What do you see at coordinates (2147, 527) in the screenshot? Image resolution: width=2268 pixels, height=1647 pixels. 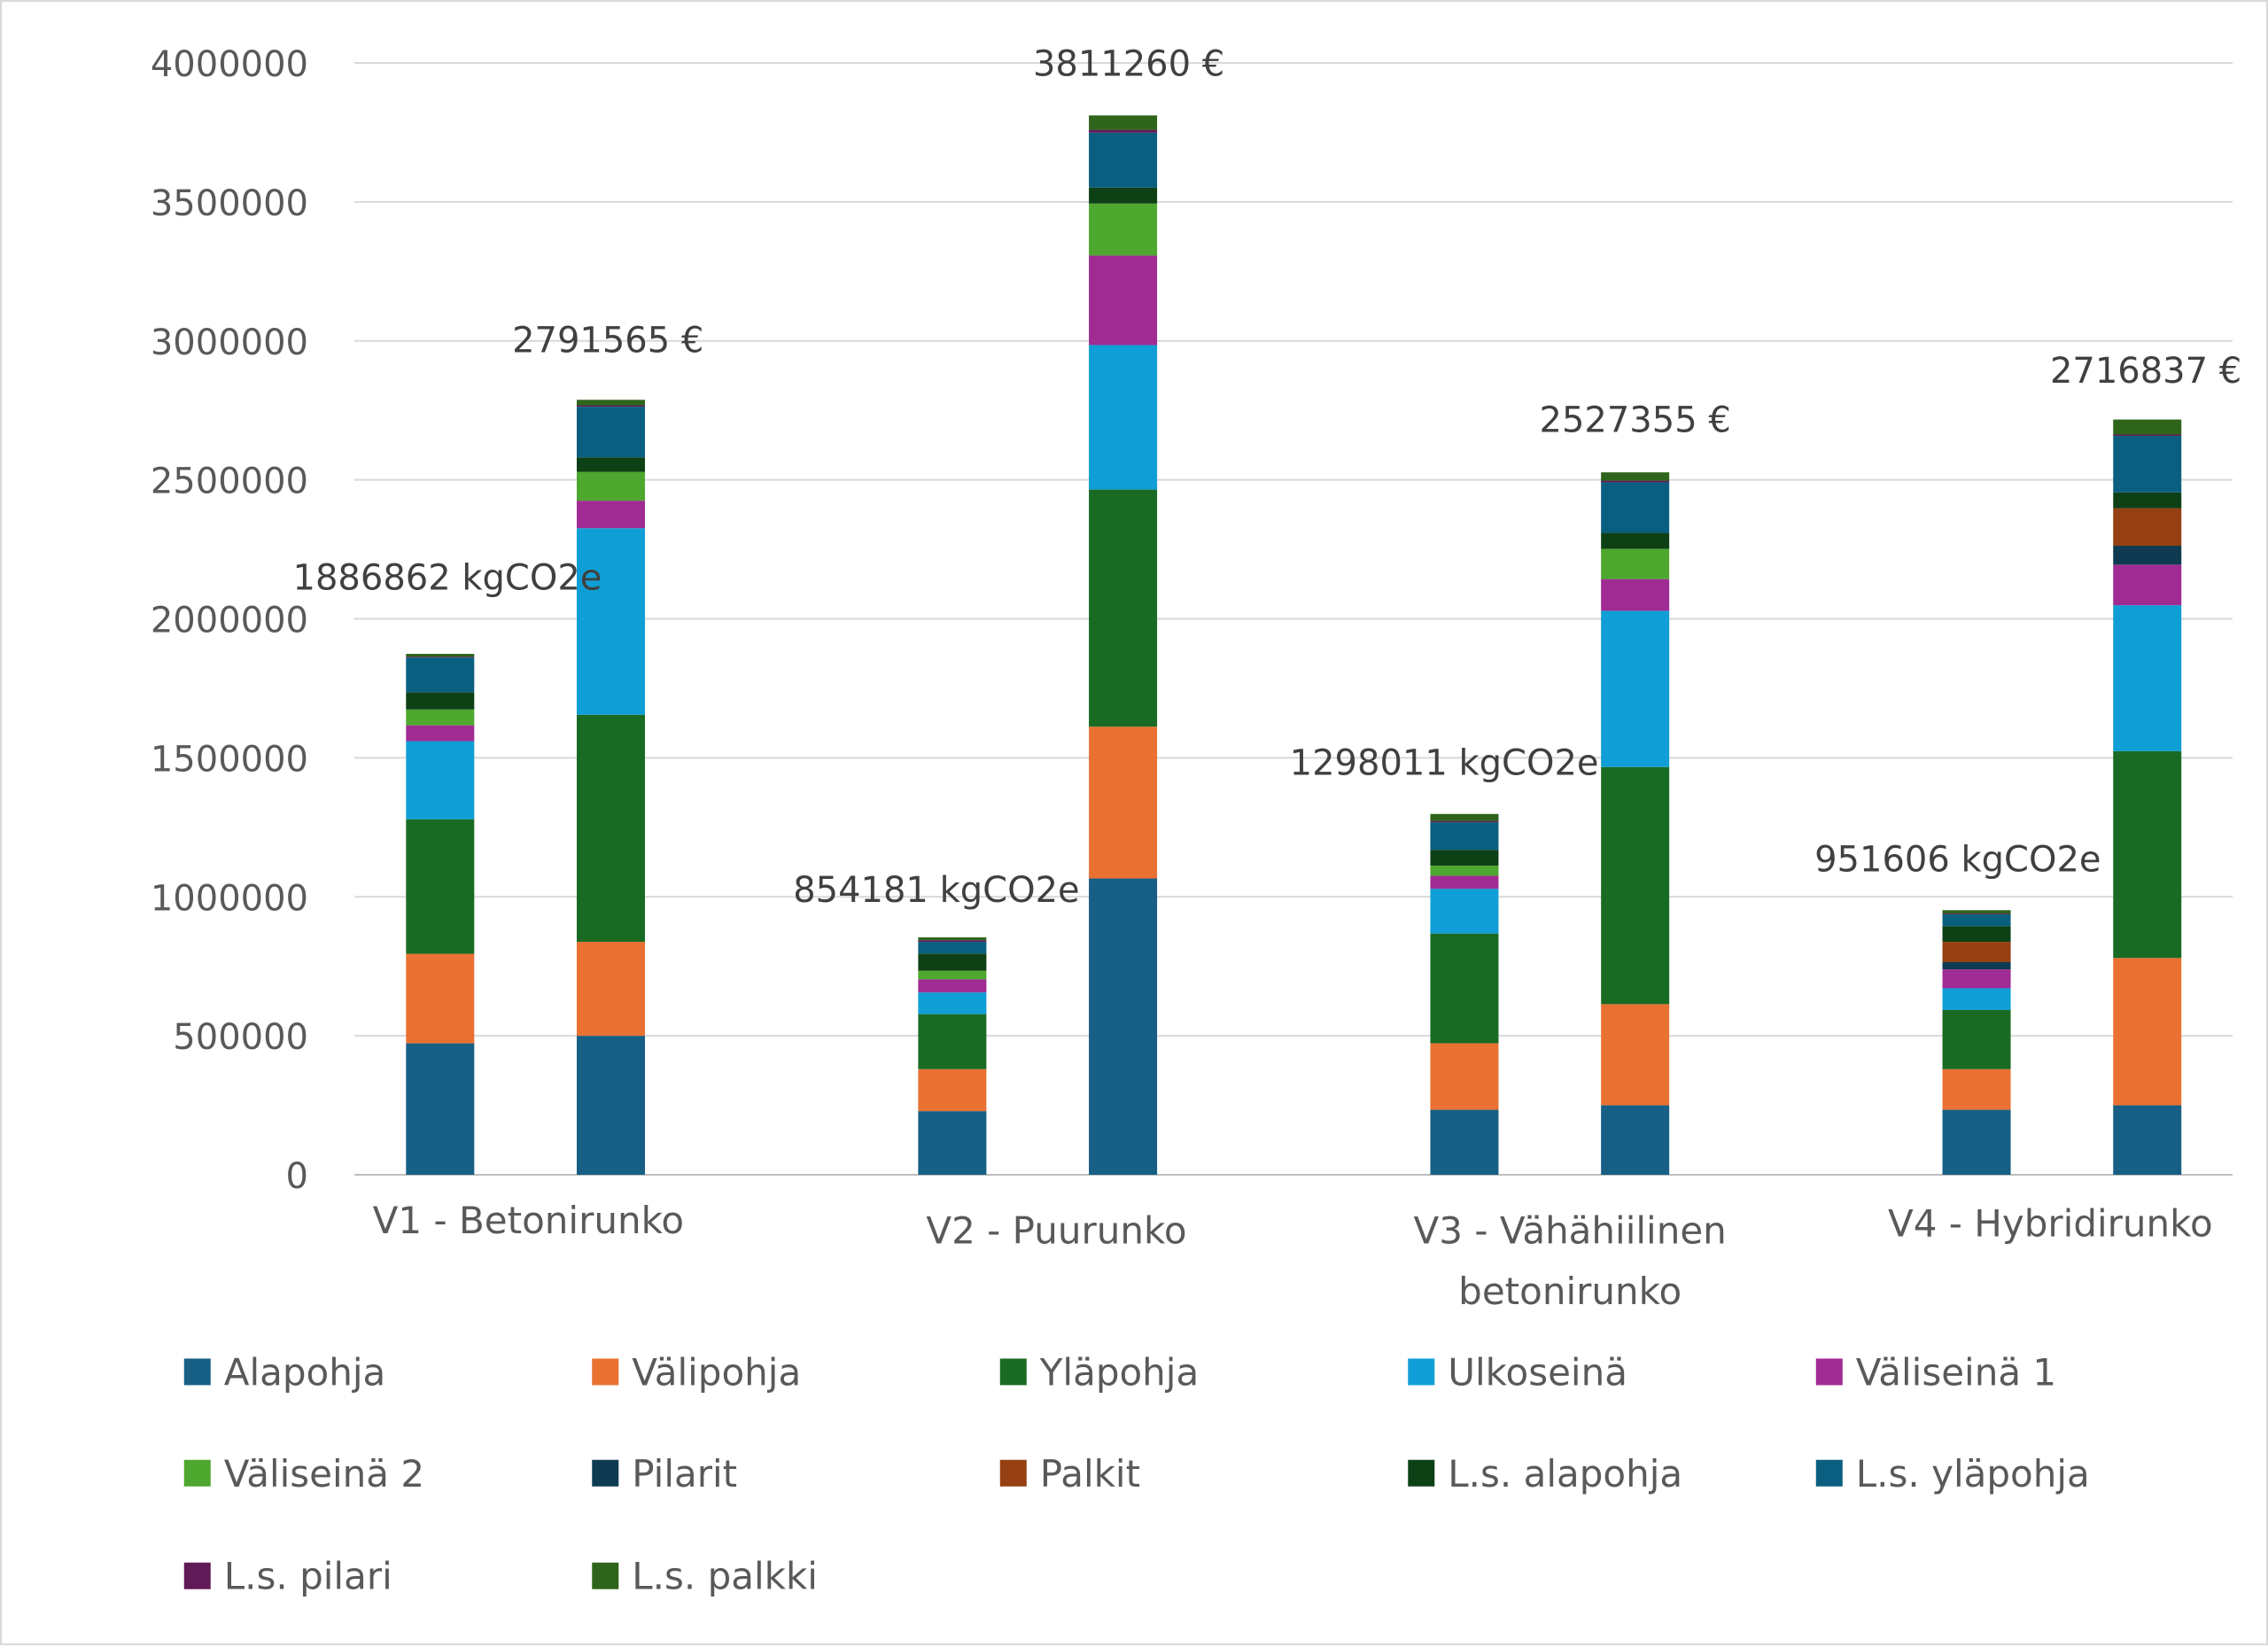 I see `bar-segment-palkit` at bounding box center [2147, 527].